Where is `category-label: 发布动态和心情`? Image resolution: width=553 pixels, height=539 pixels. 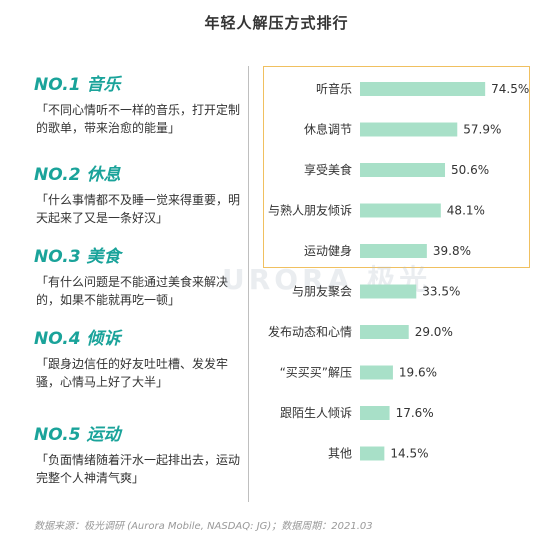 category-label: 发布动态和心情 is located at coordinates (310, 331).